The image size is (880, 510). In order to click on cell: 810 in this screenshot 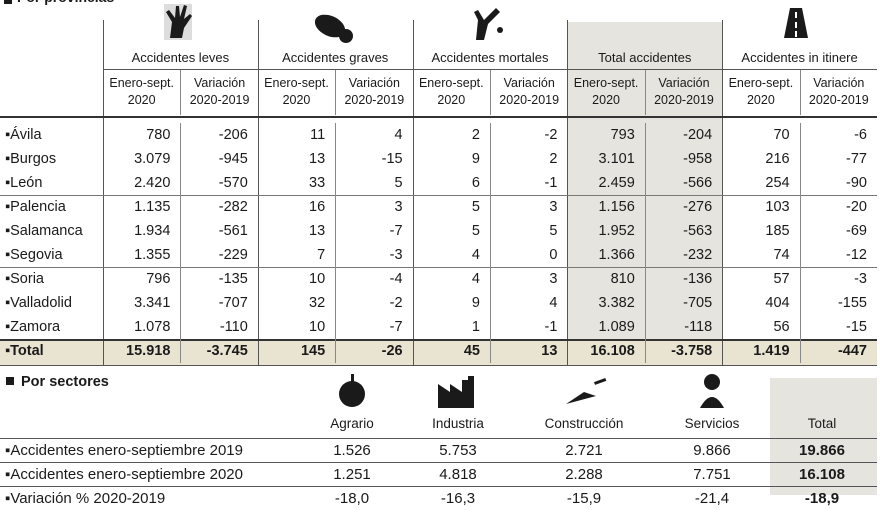, I will do `click(622, 279)`.